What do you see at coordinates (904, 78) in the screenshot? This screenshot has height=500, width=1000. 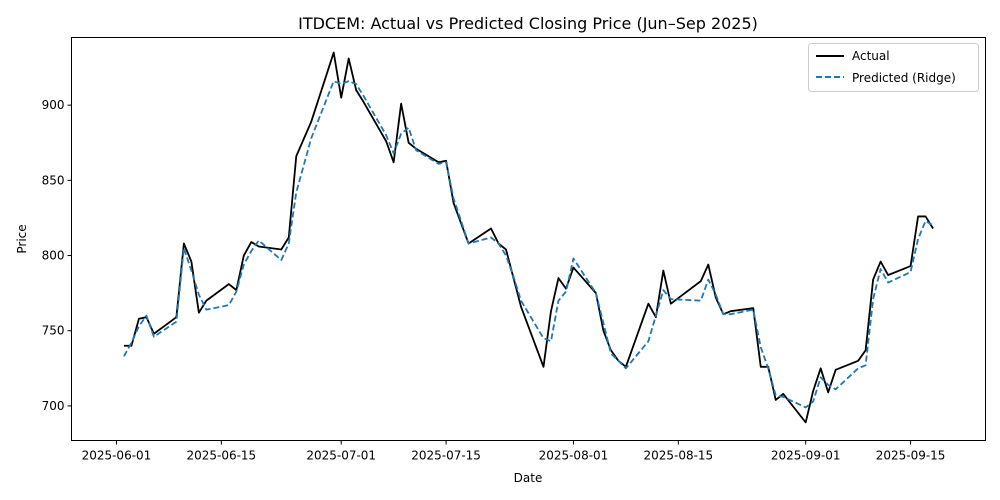 I see `legend-label-predicted: Predicted (Ridge)` at bounding box center [904, 78].